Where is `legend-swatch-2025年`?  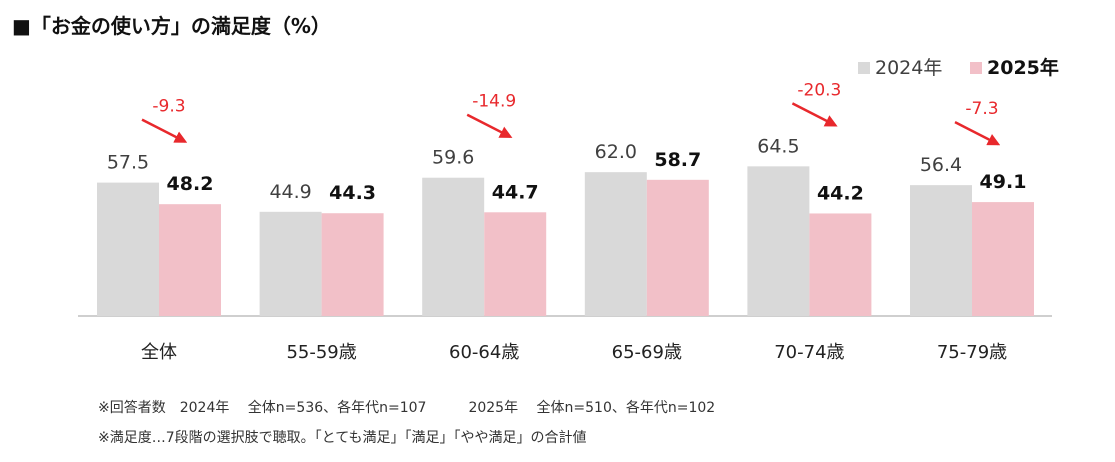
legend-swatch-2025年 is located at coordinates (976, 68).